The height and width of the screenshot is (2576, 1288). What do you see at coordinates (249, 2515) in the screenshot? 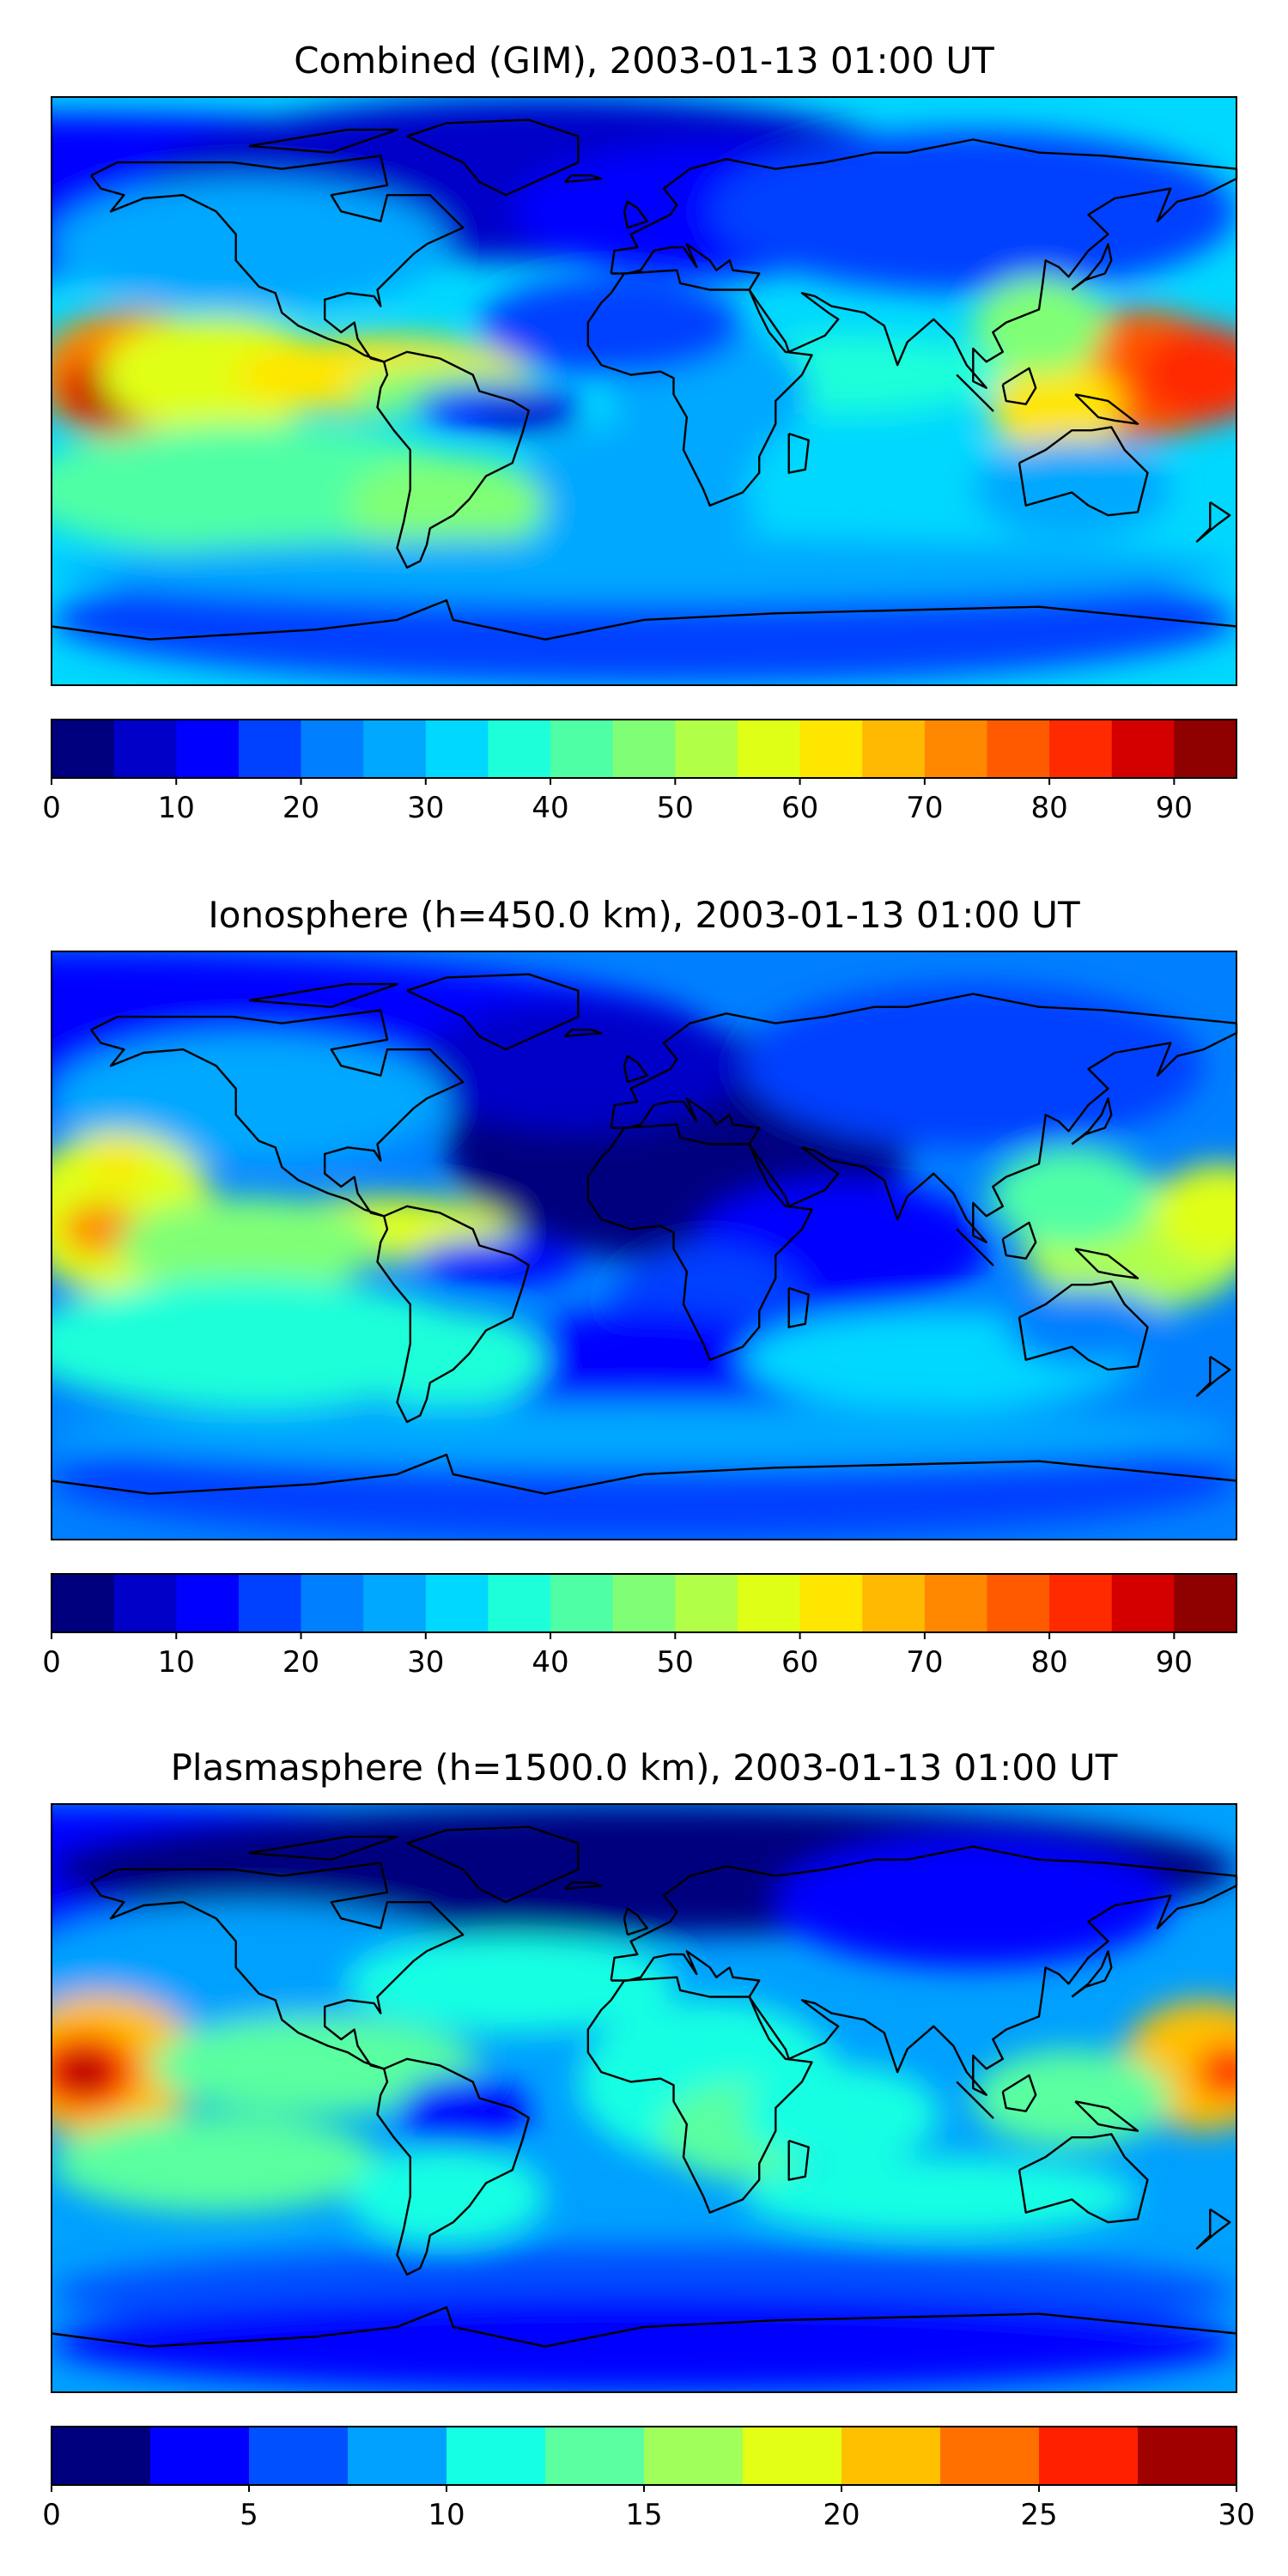
I see `colorbar-tick-label: 5` at bounding box center [249, 2515].